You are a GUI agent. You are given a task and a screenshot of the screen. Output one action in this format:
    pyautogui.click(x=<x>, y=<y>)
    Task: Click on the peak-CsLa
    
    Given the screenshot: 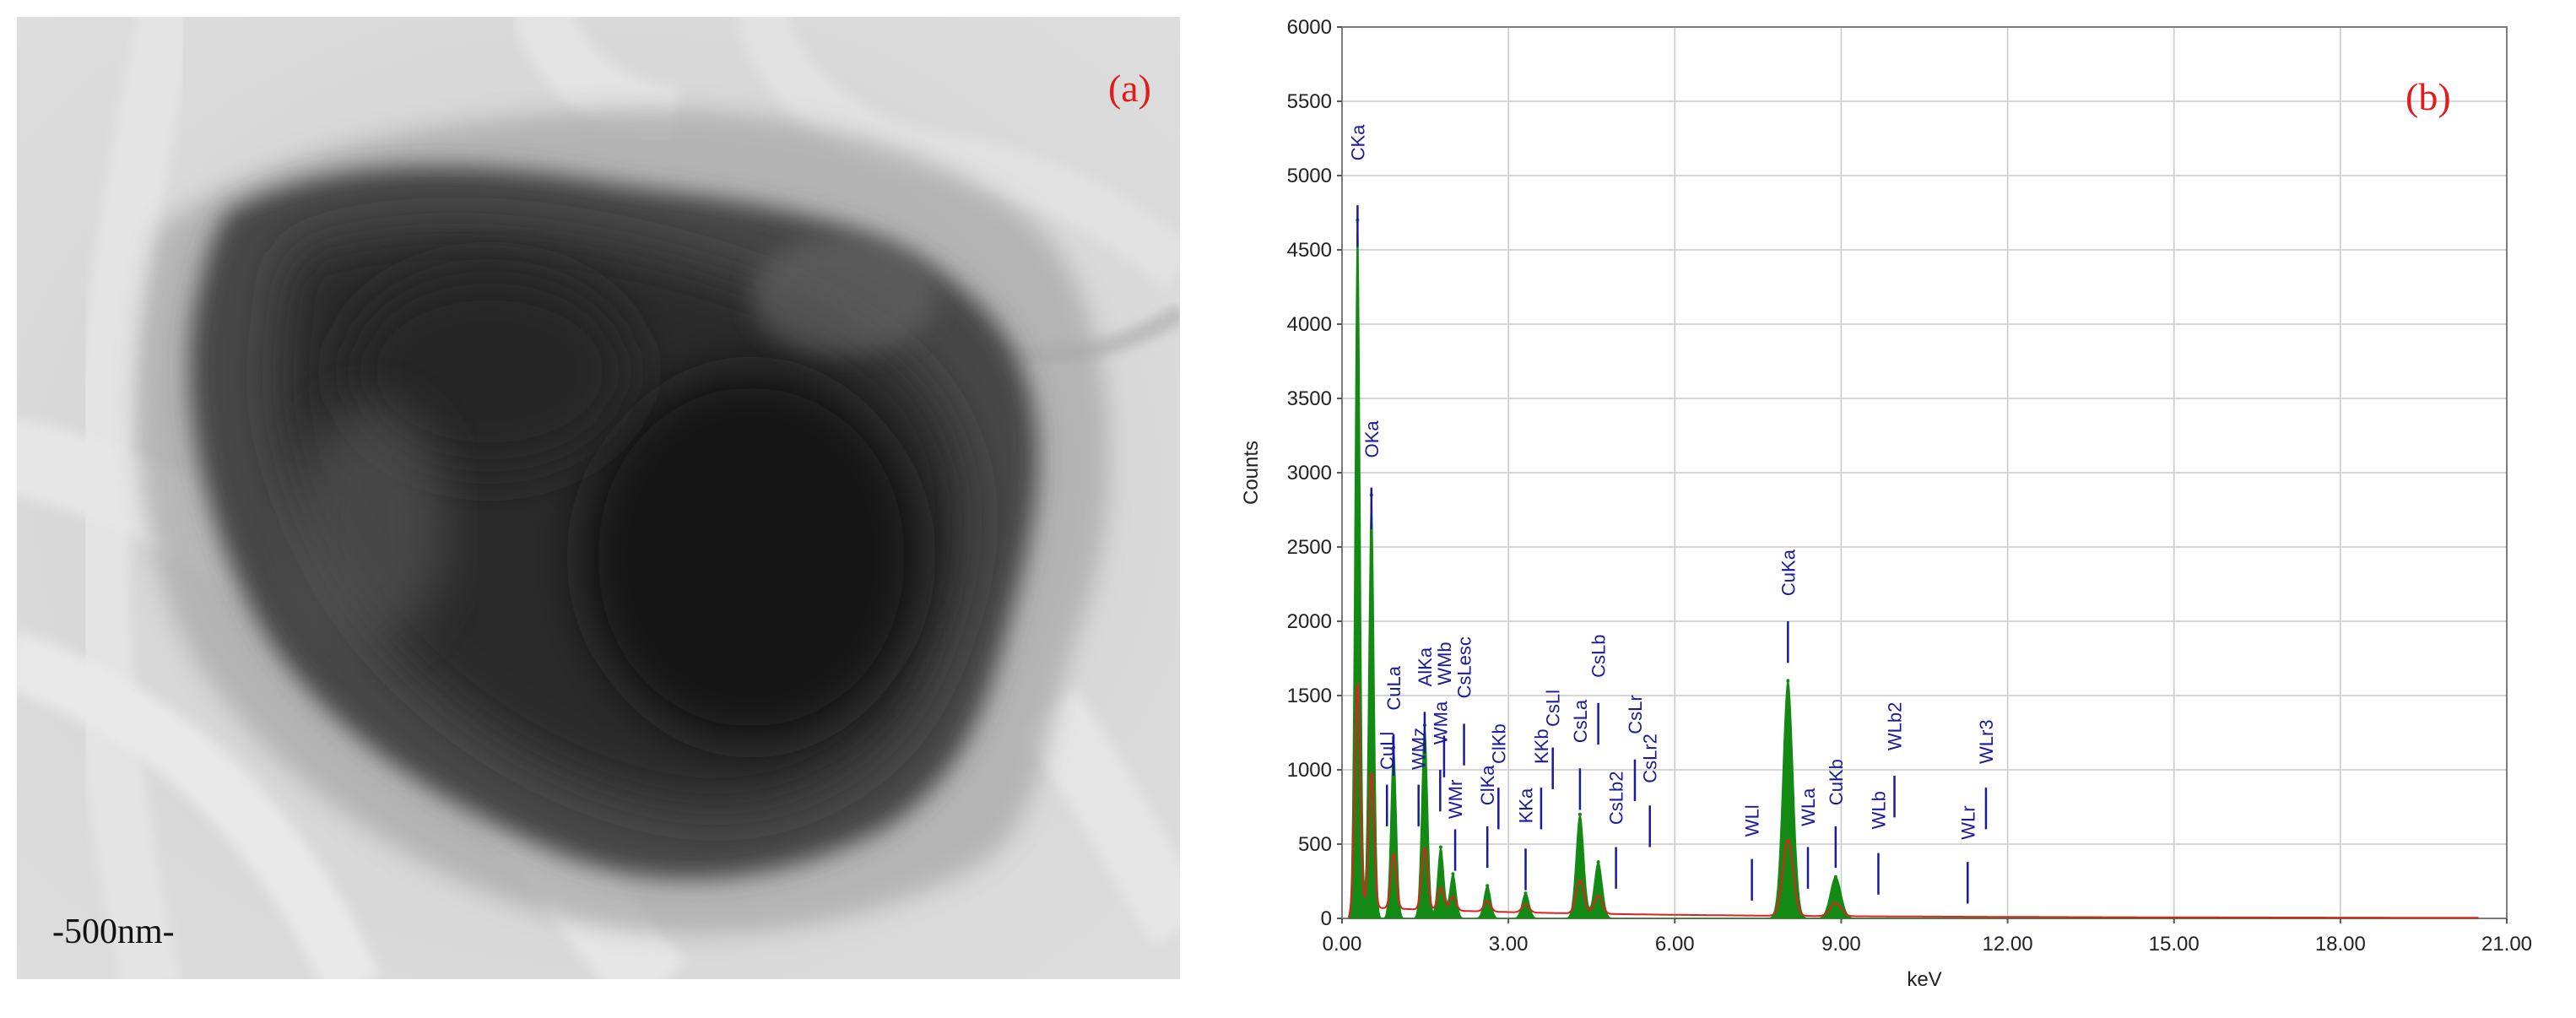 What is the action you would take?
    pyautogui.click(x=1580, y=814)
    